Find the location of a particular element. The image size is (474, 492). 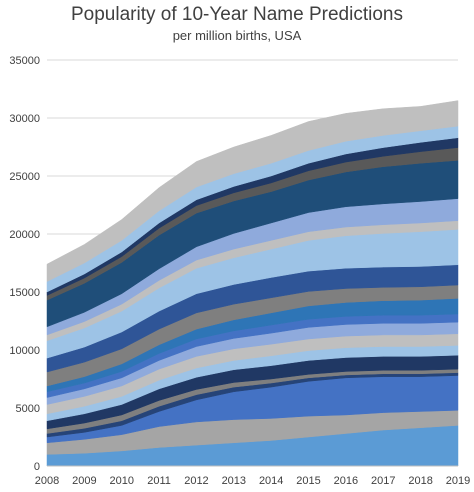

x-tick-label: 2013 is located at coordinates (234, 481).